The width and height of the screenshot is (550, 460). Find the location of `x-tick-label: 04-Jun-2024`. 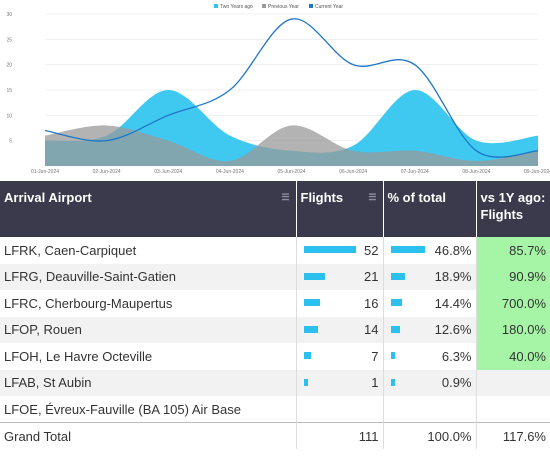

x-tick-label: 04-Jun-2024 is located at coordinates (230, 172).